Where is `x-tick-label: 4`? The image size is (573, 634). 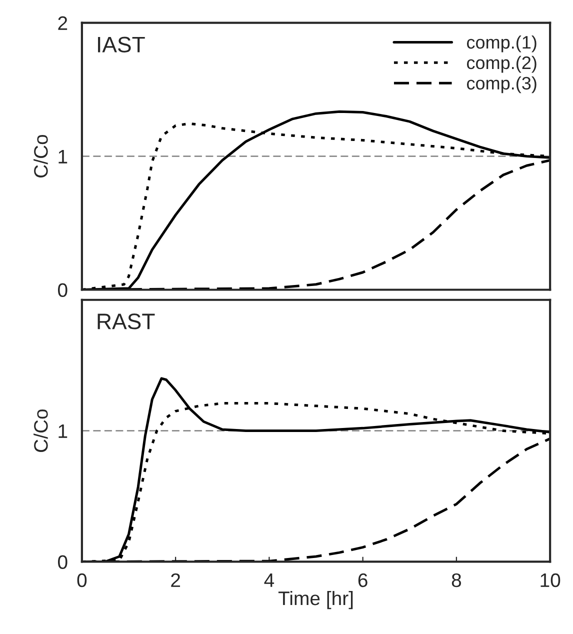 x-tick-label: 4 is located at coordinates (269, 580).